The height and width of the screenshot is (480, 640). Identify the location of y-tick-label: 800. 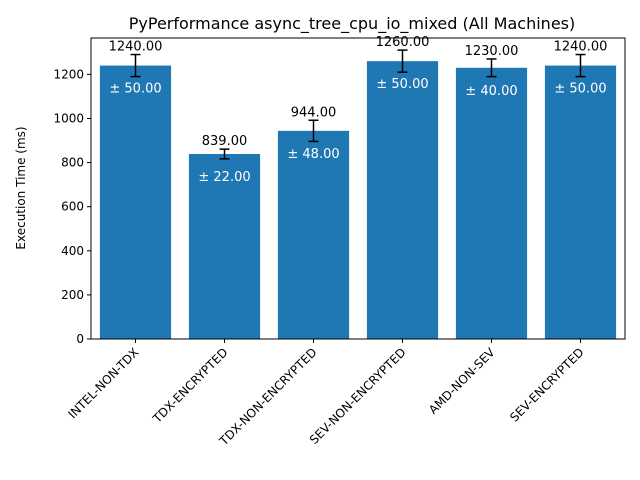
(72, 163).